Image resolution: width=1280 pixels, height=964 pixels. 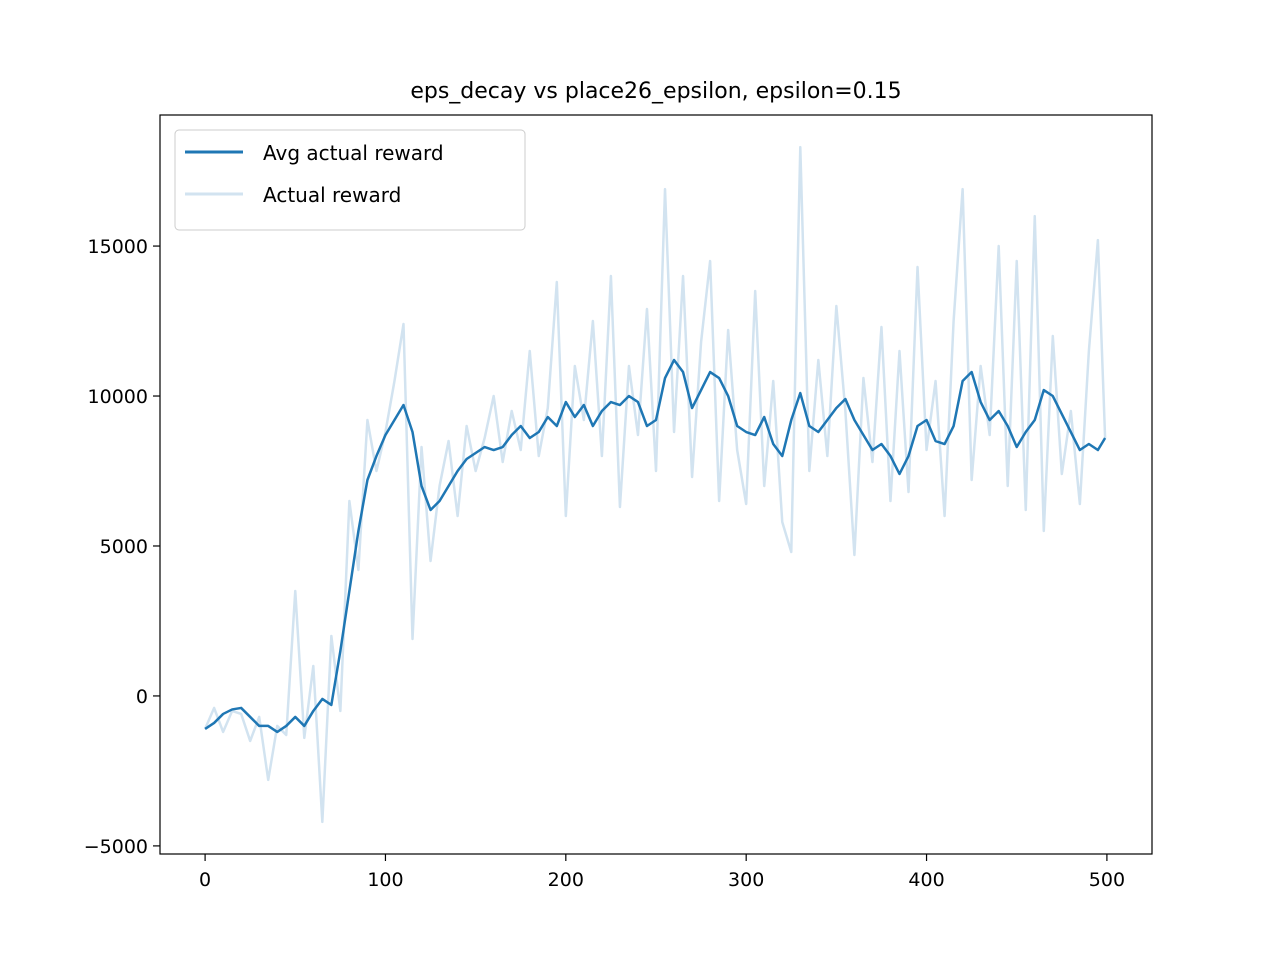 What do you see at coordinates (205, 880) in the screenshot?
I see `x-tick-label: 0` at bounding box center [205, 880].